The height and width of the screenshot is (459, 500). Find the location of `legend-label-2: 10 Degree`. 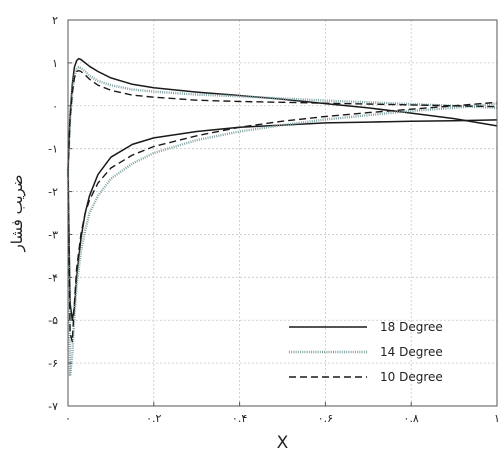

legend-label-2: 10 Degree is located at coordinates (411, 377).